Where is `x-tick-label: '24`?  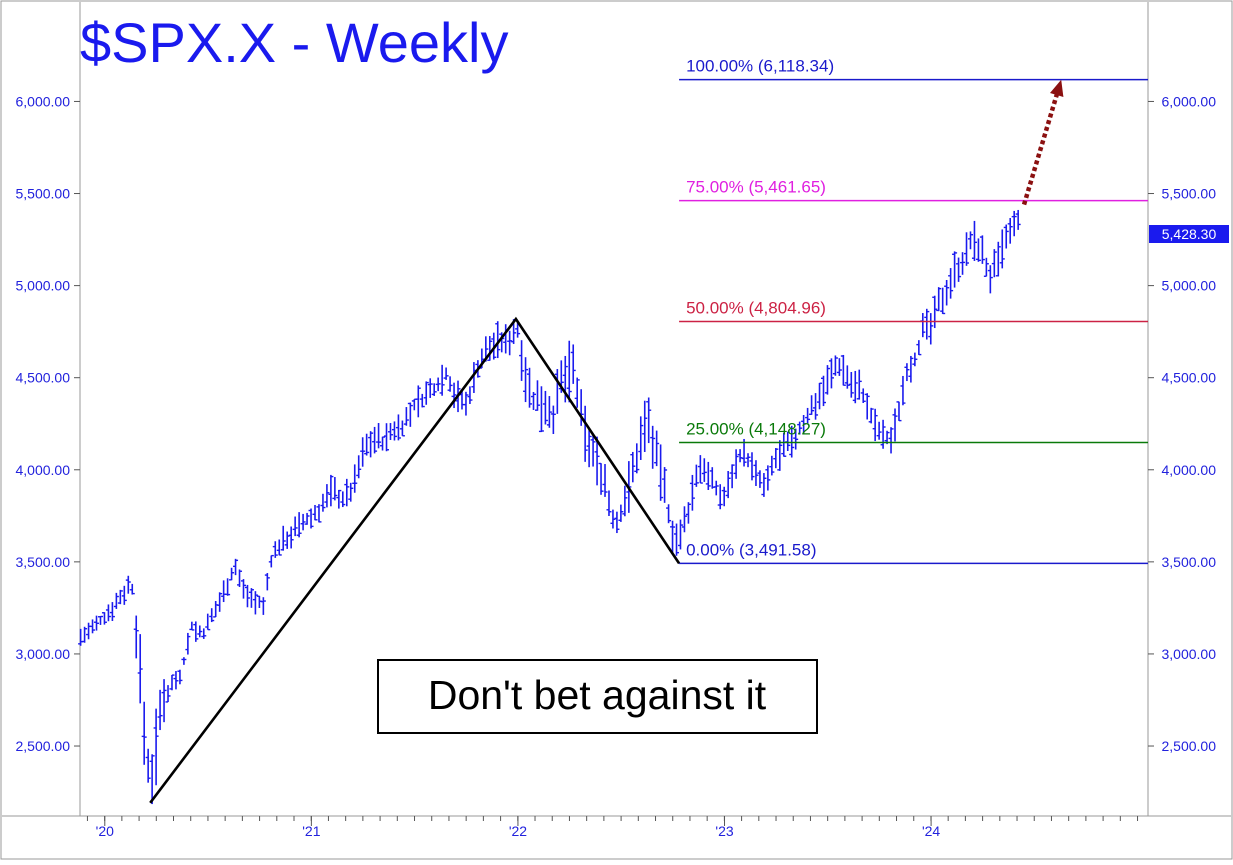
x-tick-label: '24 is located at coordinates (931, 831).